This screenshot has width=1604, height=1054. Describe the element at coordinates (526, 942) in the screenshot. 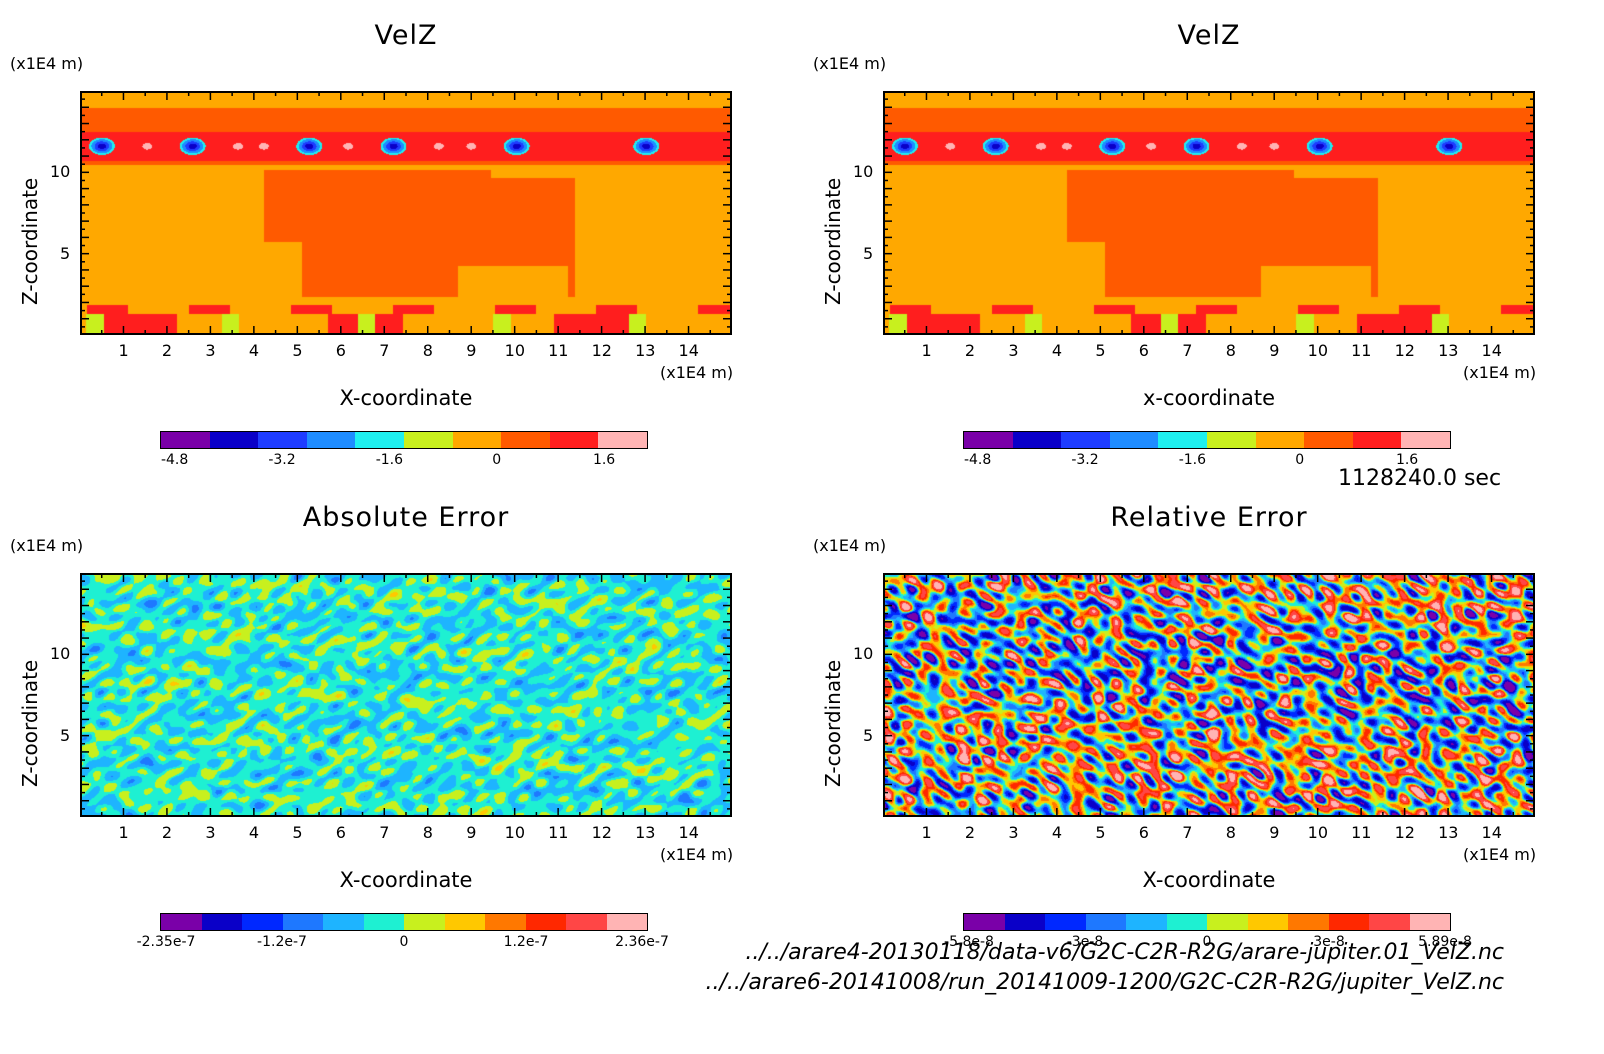

I see `colorbar-tick-label: 1.2e-7` at that location.